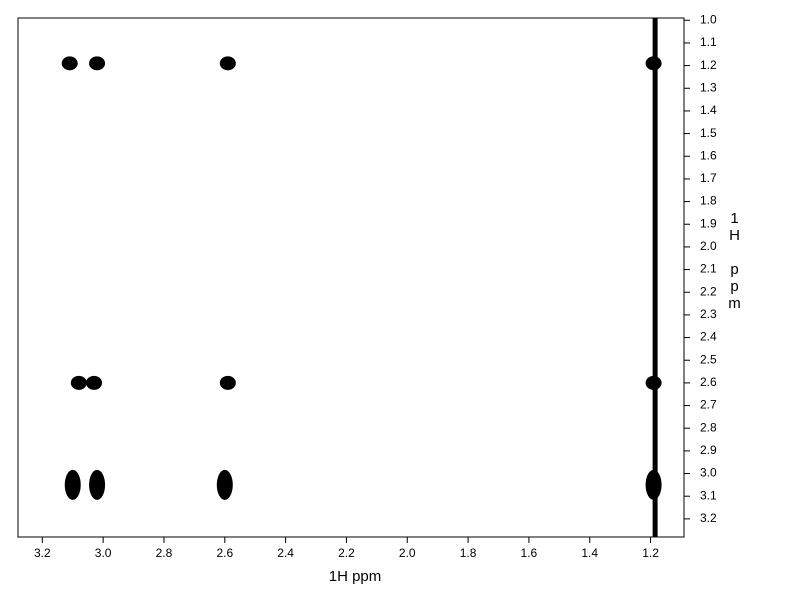 This screenshot has width=792, height=612. Describe the element at coordinates (708, 450) in the screenshot. I see `y-tick-label: 2.9` at that location.